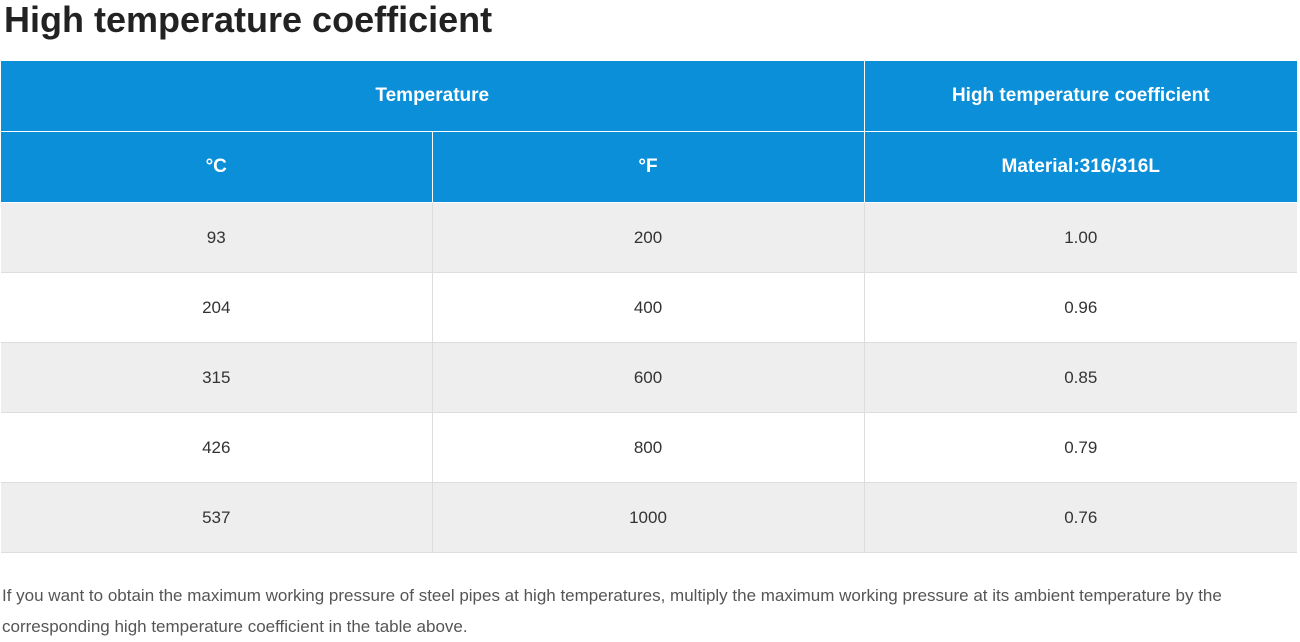 This screenshot has height=642, width=1300. I want to click on cell-coefficient: 0.96, so click(1080, 307).